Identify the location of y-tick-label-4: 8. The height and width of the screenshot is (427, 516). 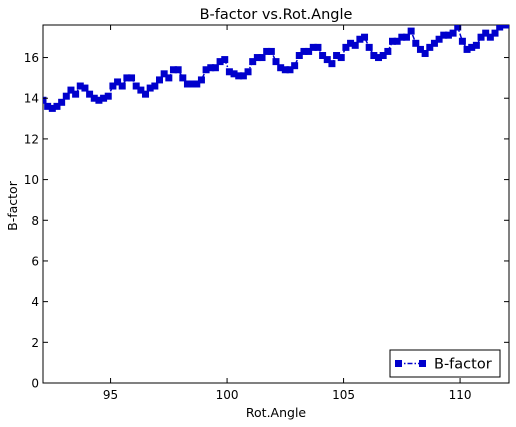
(35, 221).